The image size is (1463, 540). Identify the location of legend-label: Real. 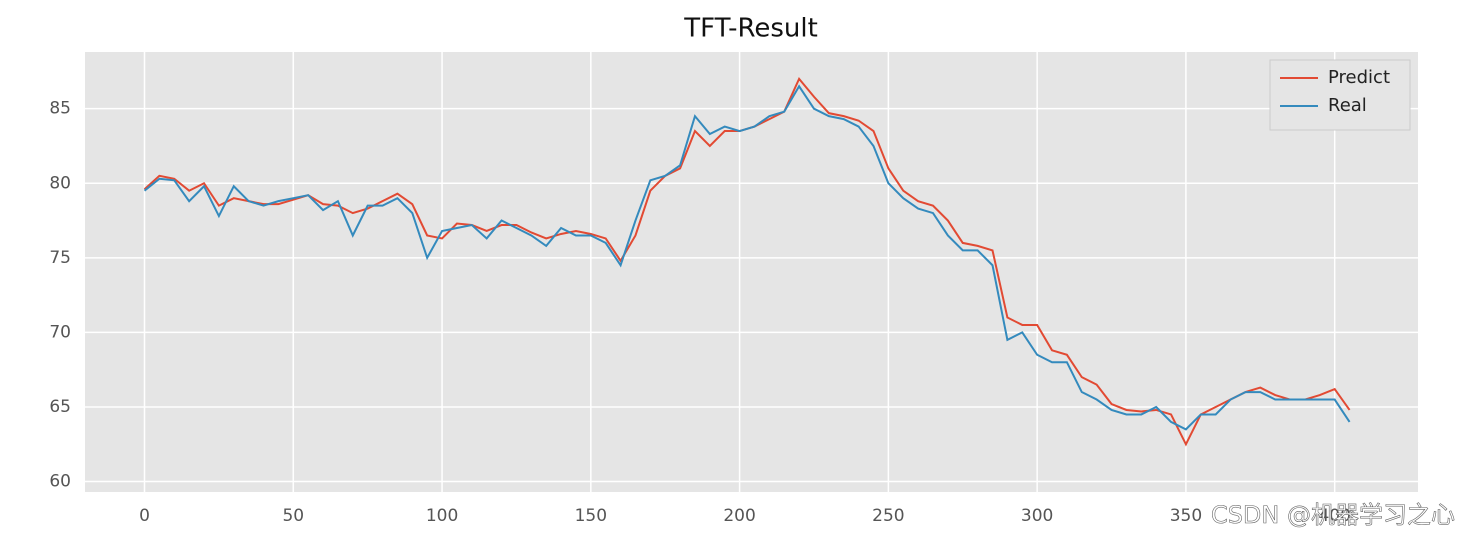
(1347, 105).